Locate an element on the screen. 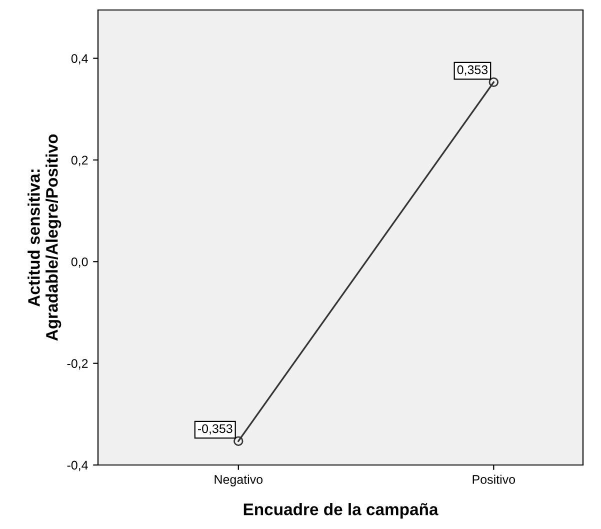 The width and height of the screenshot is (601, 529). y-tick-label: 0,4 is located at coordinates (79, 59).